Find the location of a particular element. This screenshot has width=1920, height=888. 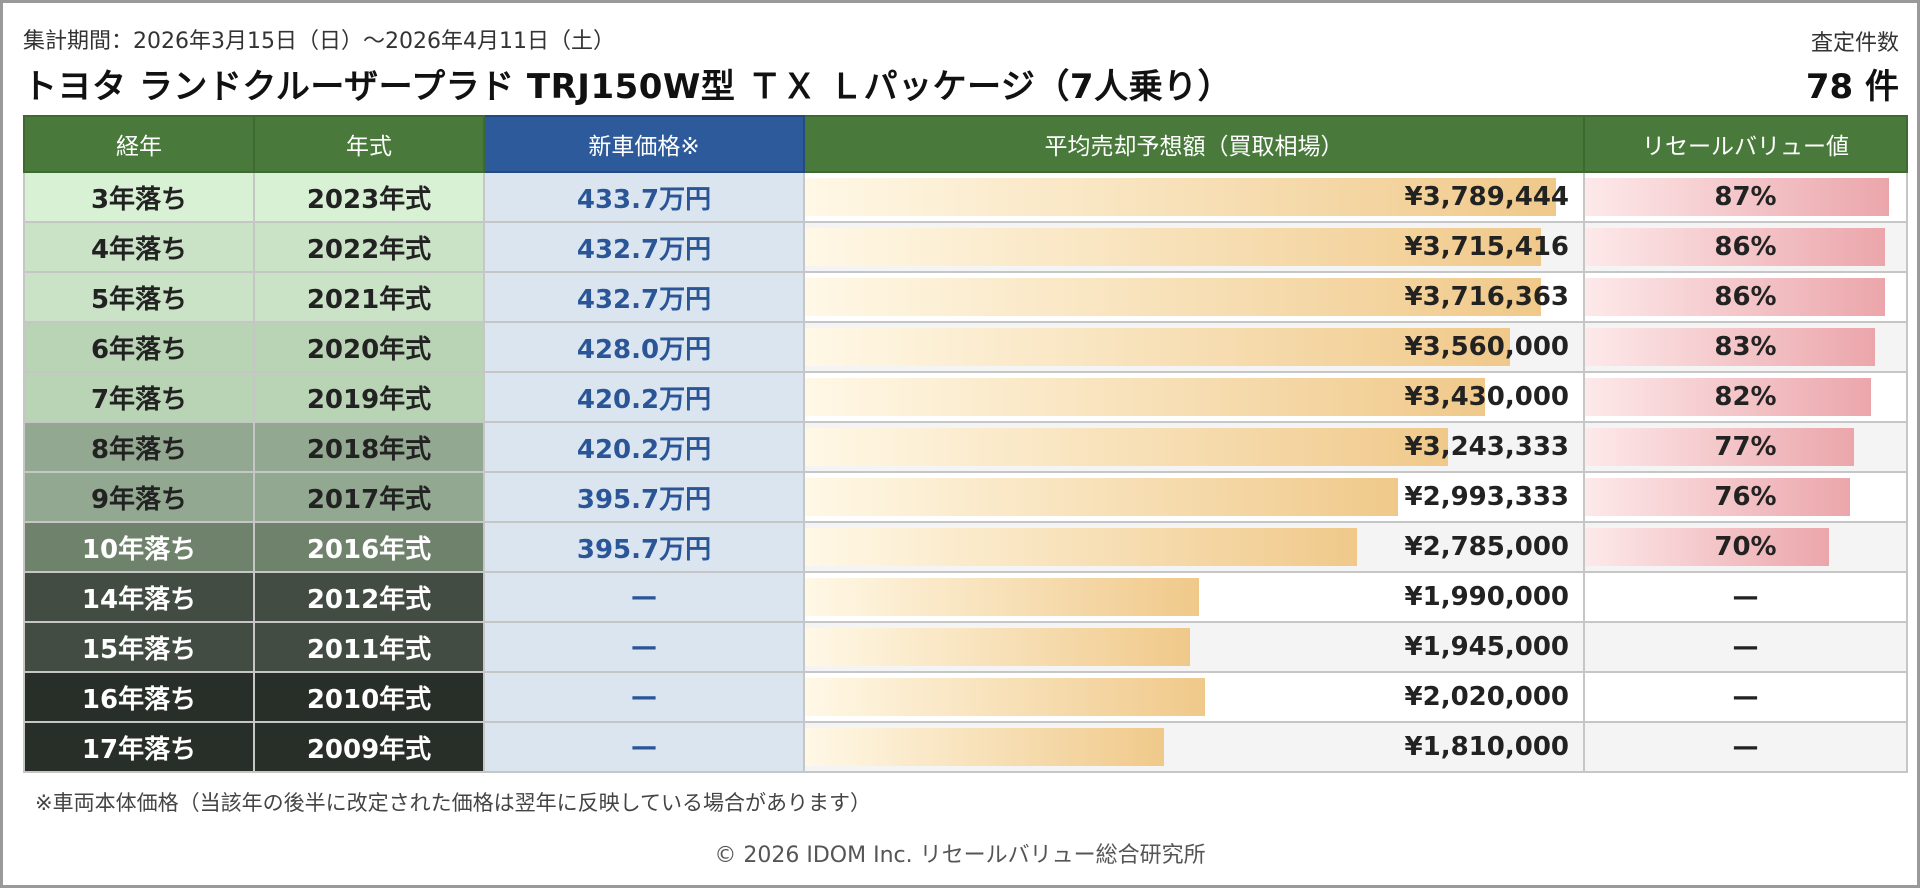

table-row: 16年落ち 2010年式 — ¥2,020,000— is located at coordinates (965, 697).